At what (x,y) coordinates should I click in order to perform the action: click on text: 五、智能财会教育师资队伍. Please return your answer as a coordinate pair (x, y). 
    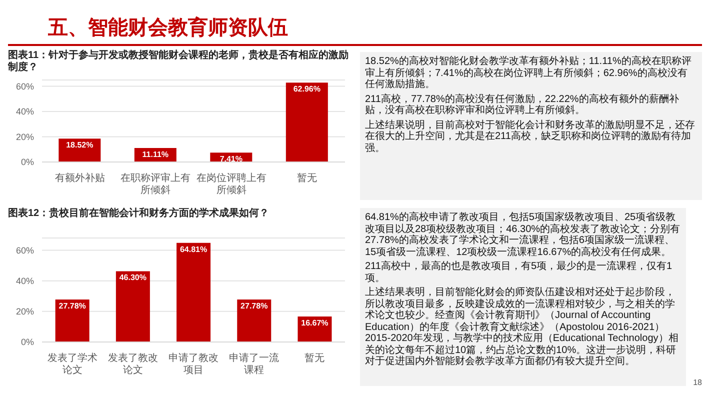
    Looking at the image, I should click on (168, 28).